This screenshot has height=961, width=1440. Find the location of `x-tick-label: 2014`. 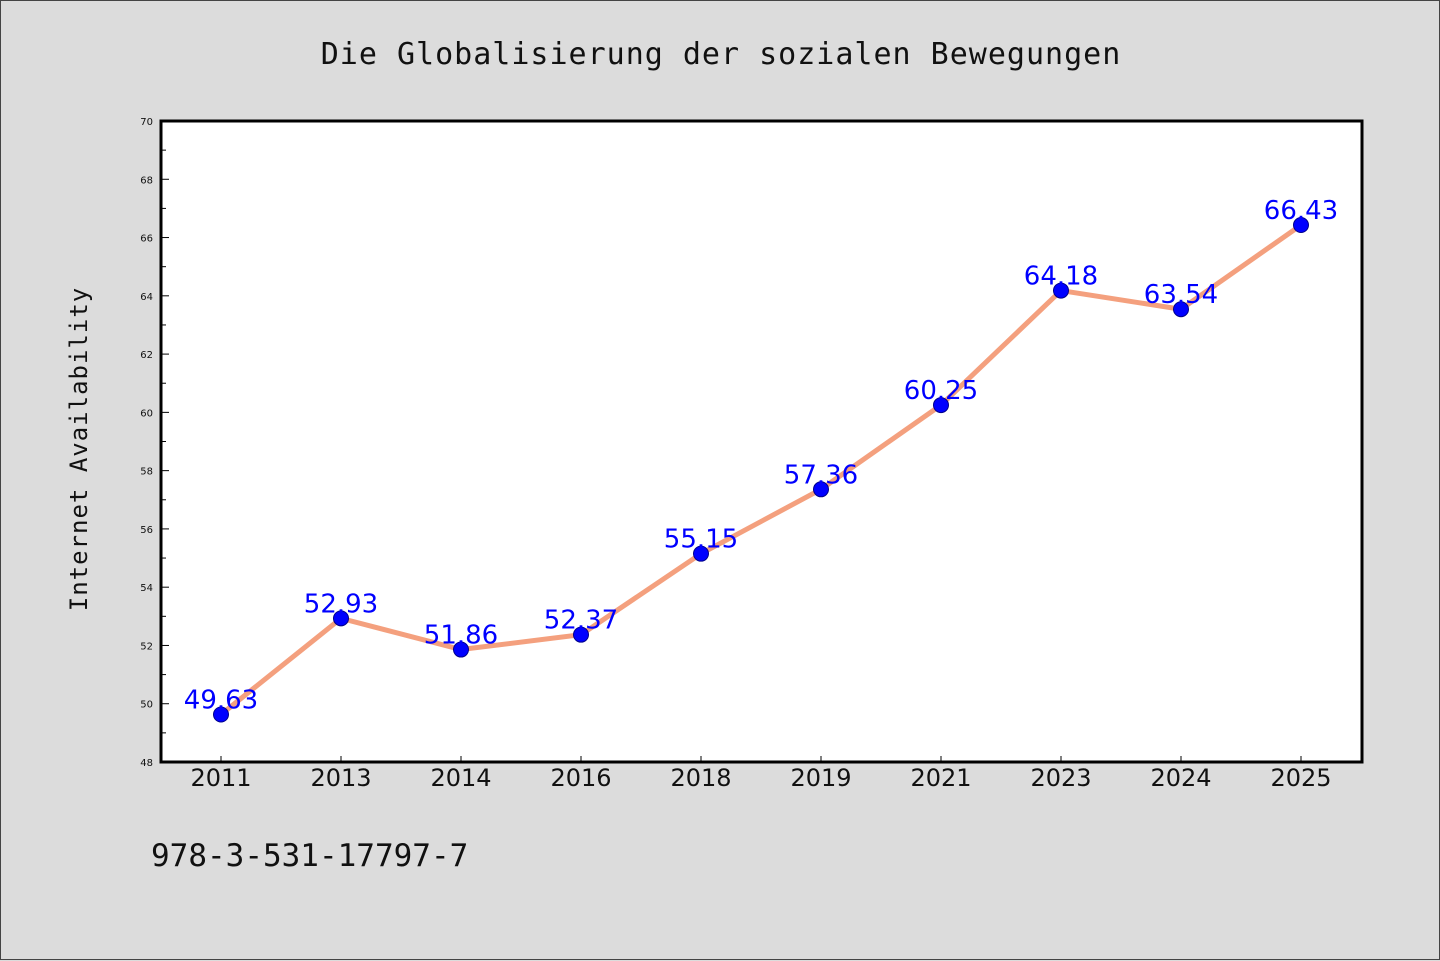

x-tick-label: 2014 is located at coordinates (460, 778).